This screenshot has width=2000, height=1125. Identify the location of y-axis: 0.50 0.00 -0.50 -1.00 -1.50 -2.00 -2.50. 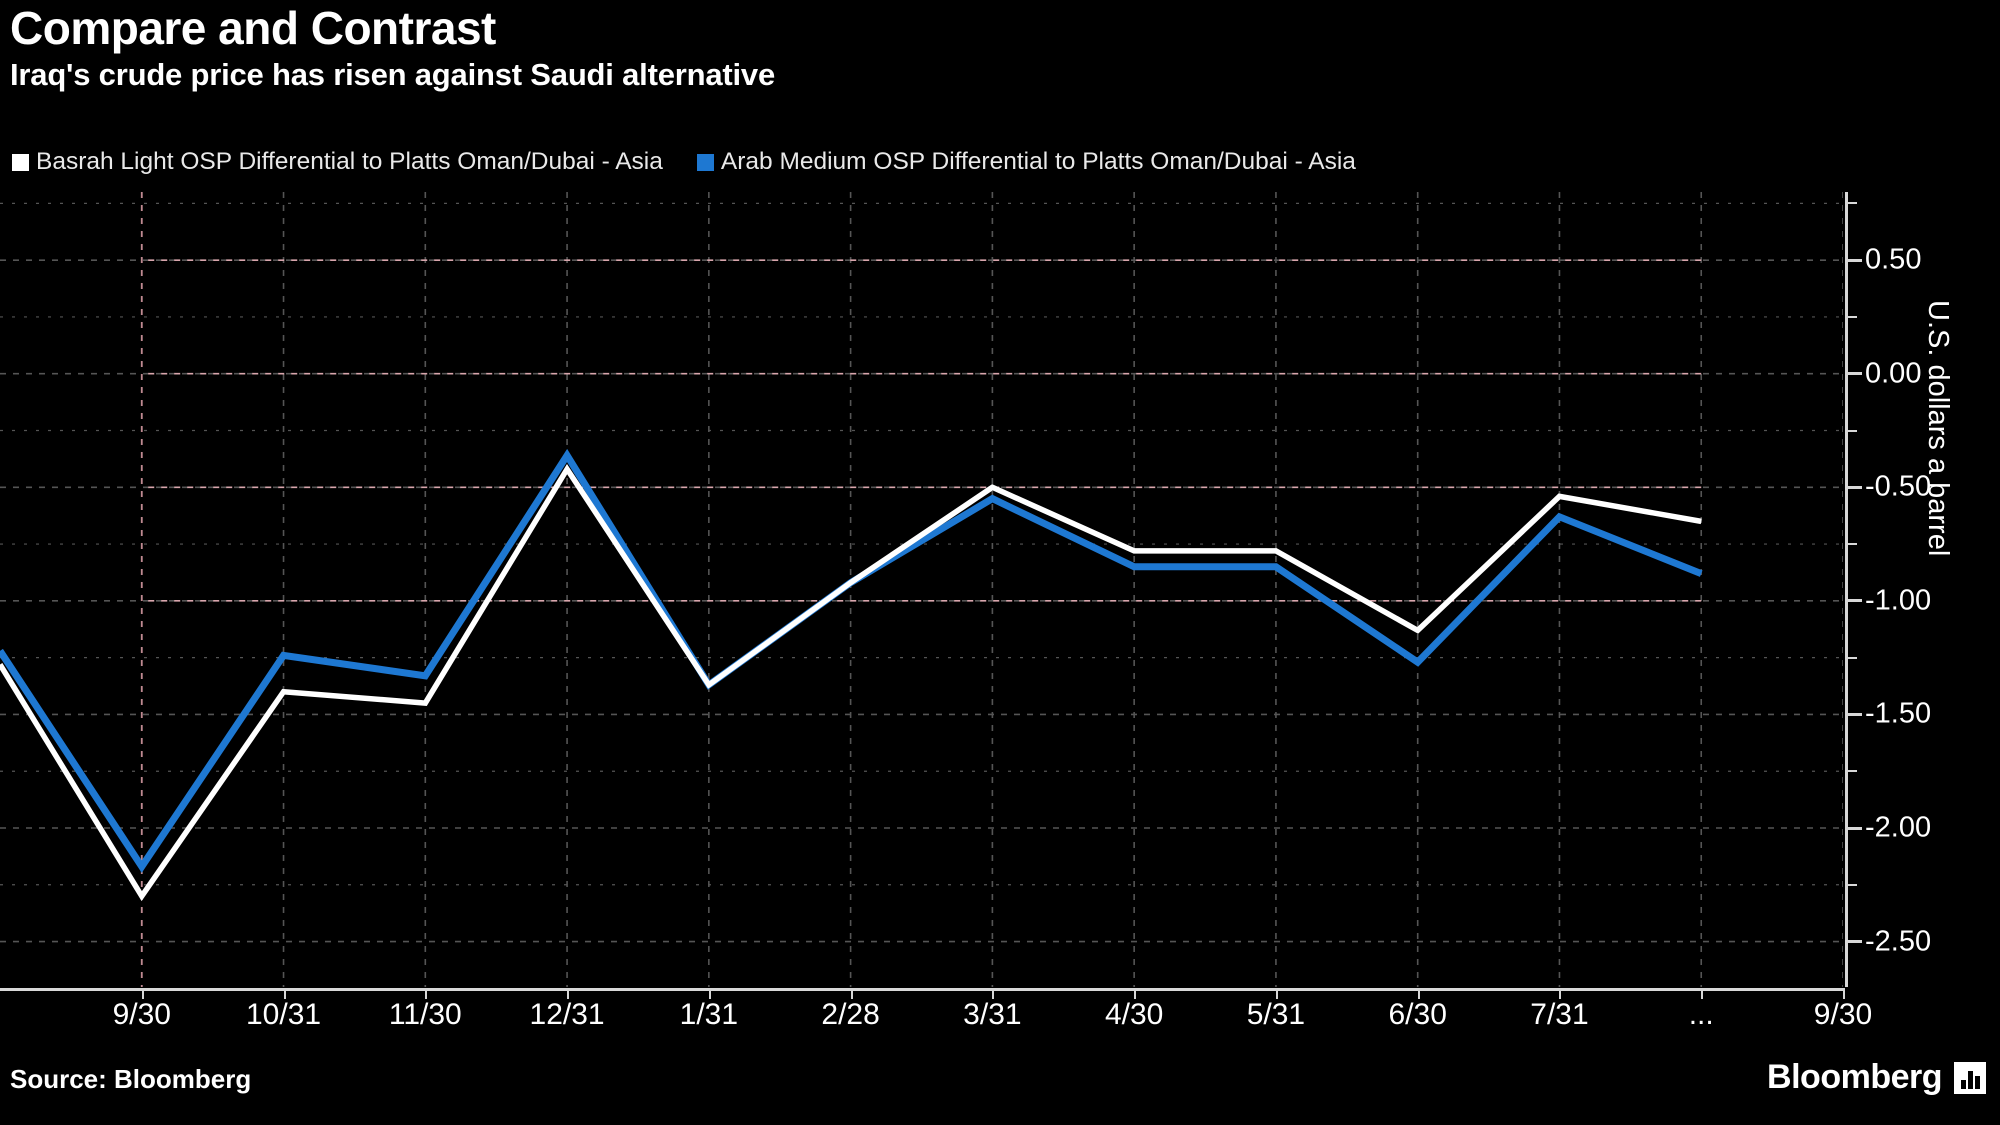
(1903, 589).